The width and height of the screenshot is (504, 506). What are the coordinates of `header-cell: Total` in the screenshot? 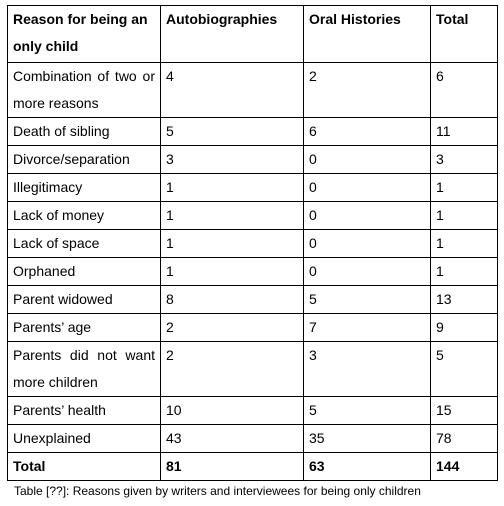 It's located at (464, 34).